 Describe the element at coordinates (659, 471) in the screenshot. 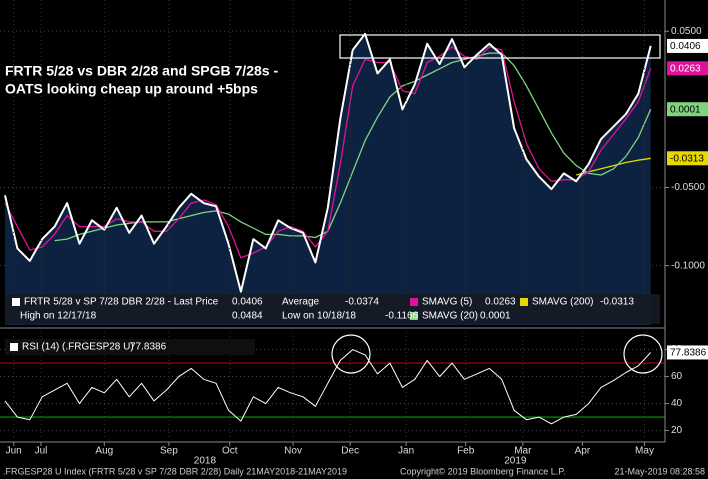

I see `footer: 21-May-2019 08:28:58` at that location.